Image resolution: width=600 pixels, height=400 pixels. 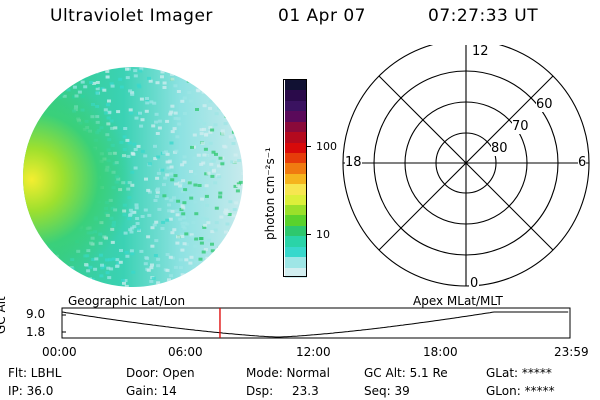 What do you see at coordinates (36, 332) in the screenshot?
I see `y-tick-min: 1.8` at bounding box center [36, 332].